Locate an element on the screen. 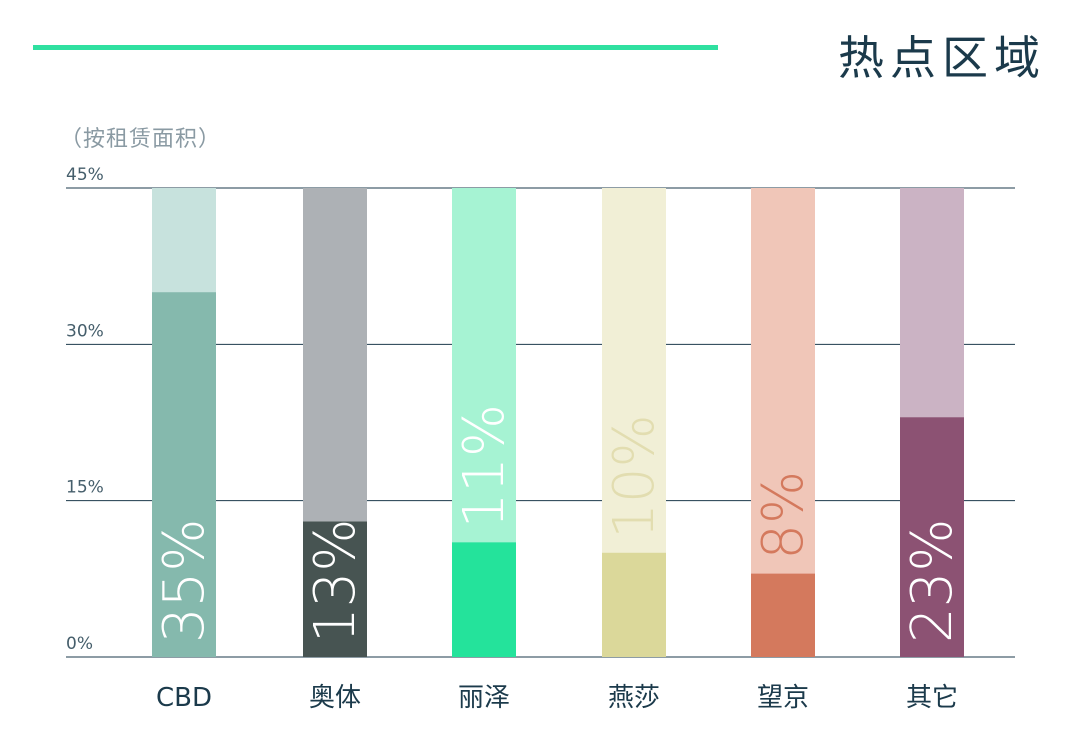 The height and width of the screenshot is (744, 1080). bar-value-label: 13% is located at coordinates (335, 581).